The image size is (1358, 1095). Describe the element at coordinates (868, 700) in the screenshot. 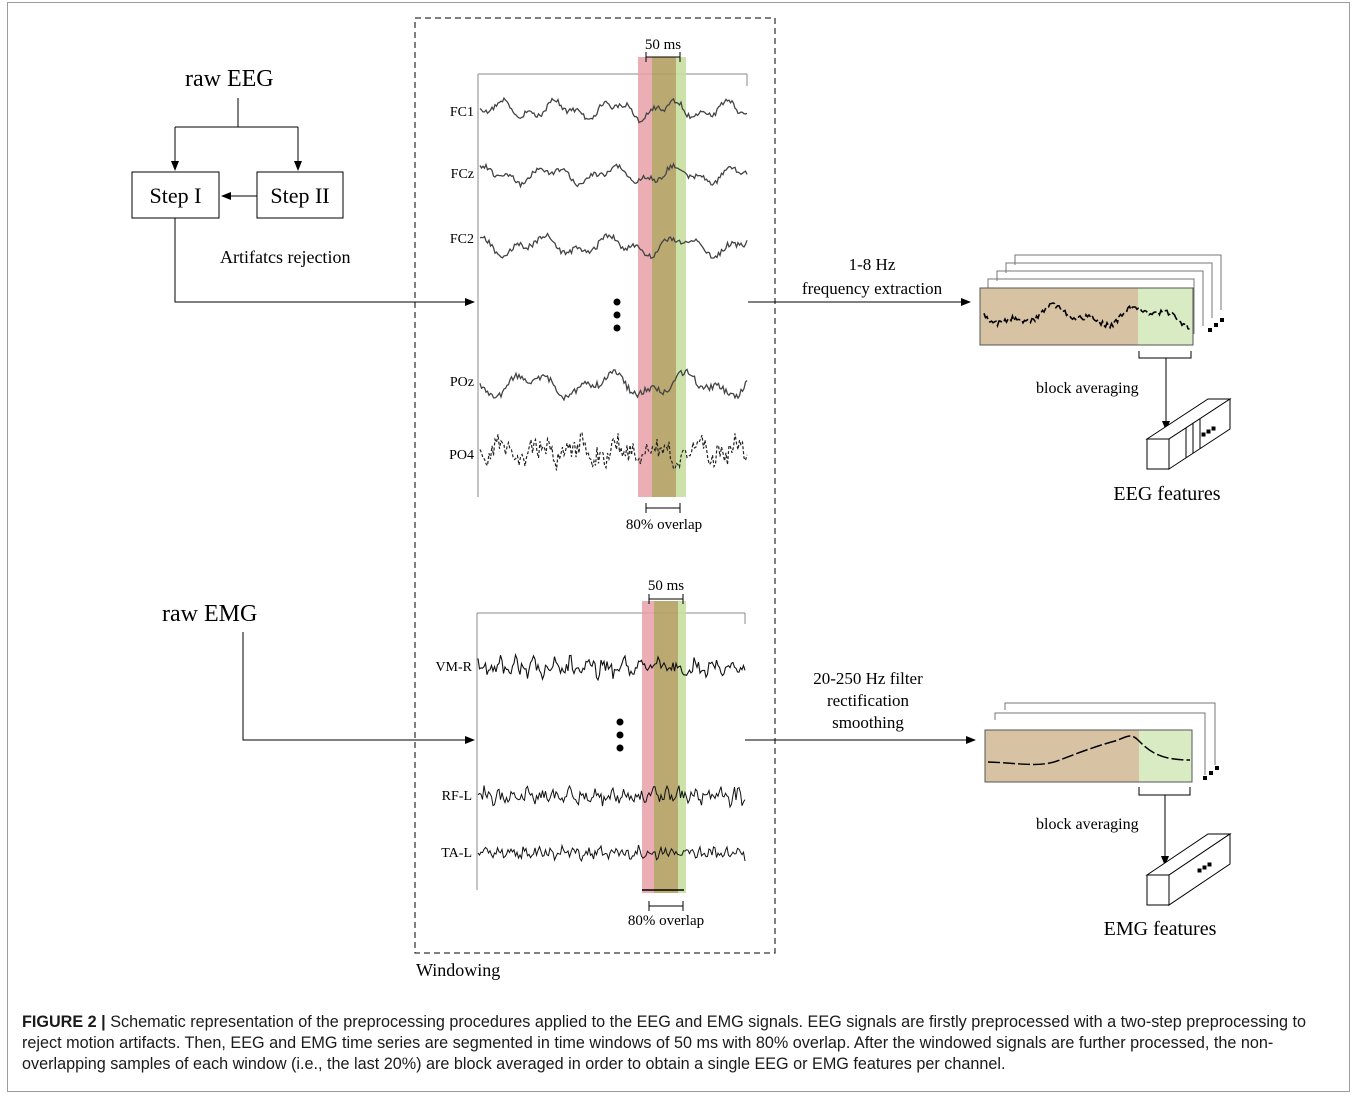

I see `emg-process-line2: rectification` at that location.